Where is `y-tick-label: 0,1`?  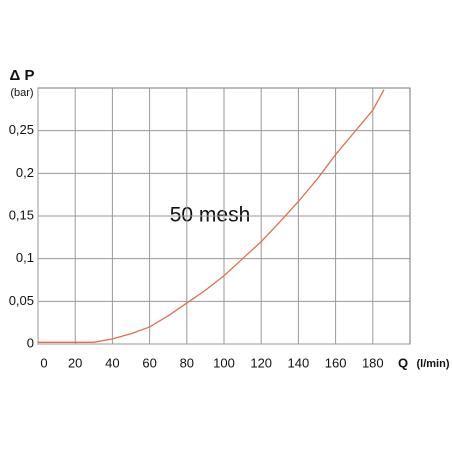
y-tick-label: 0,1 is located at coordinates (25, 257).